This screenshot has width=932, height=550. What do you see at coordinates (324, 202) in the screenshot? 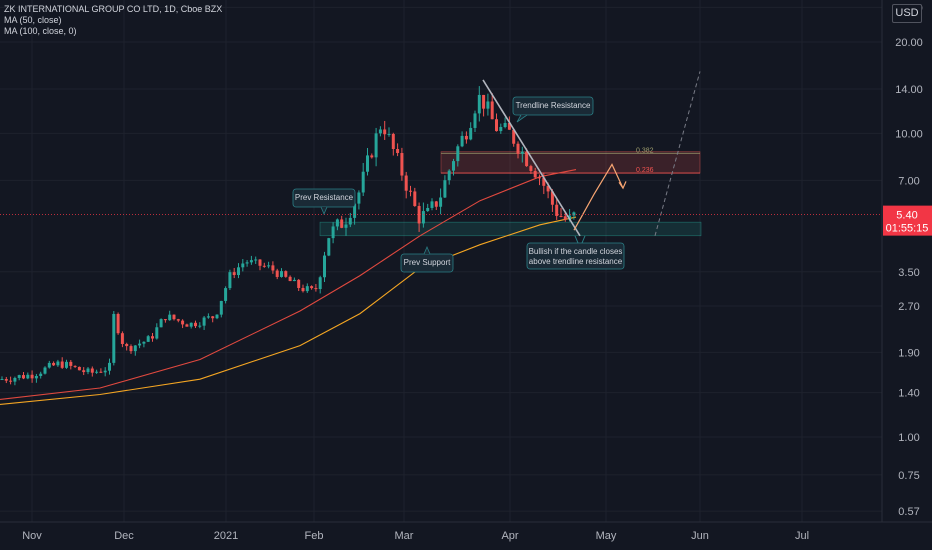
I see `prev-resistance-note: Prev Resistance` at bounding box center [324, 202].